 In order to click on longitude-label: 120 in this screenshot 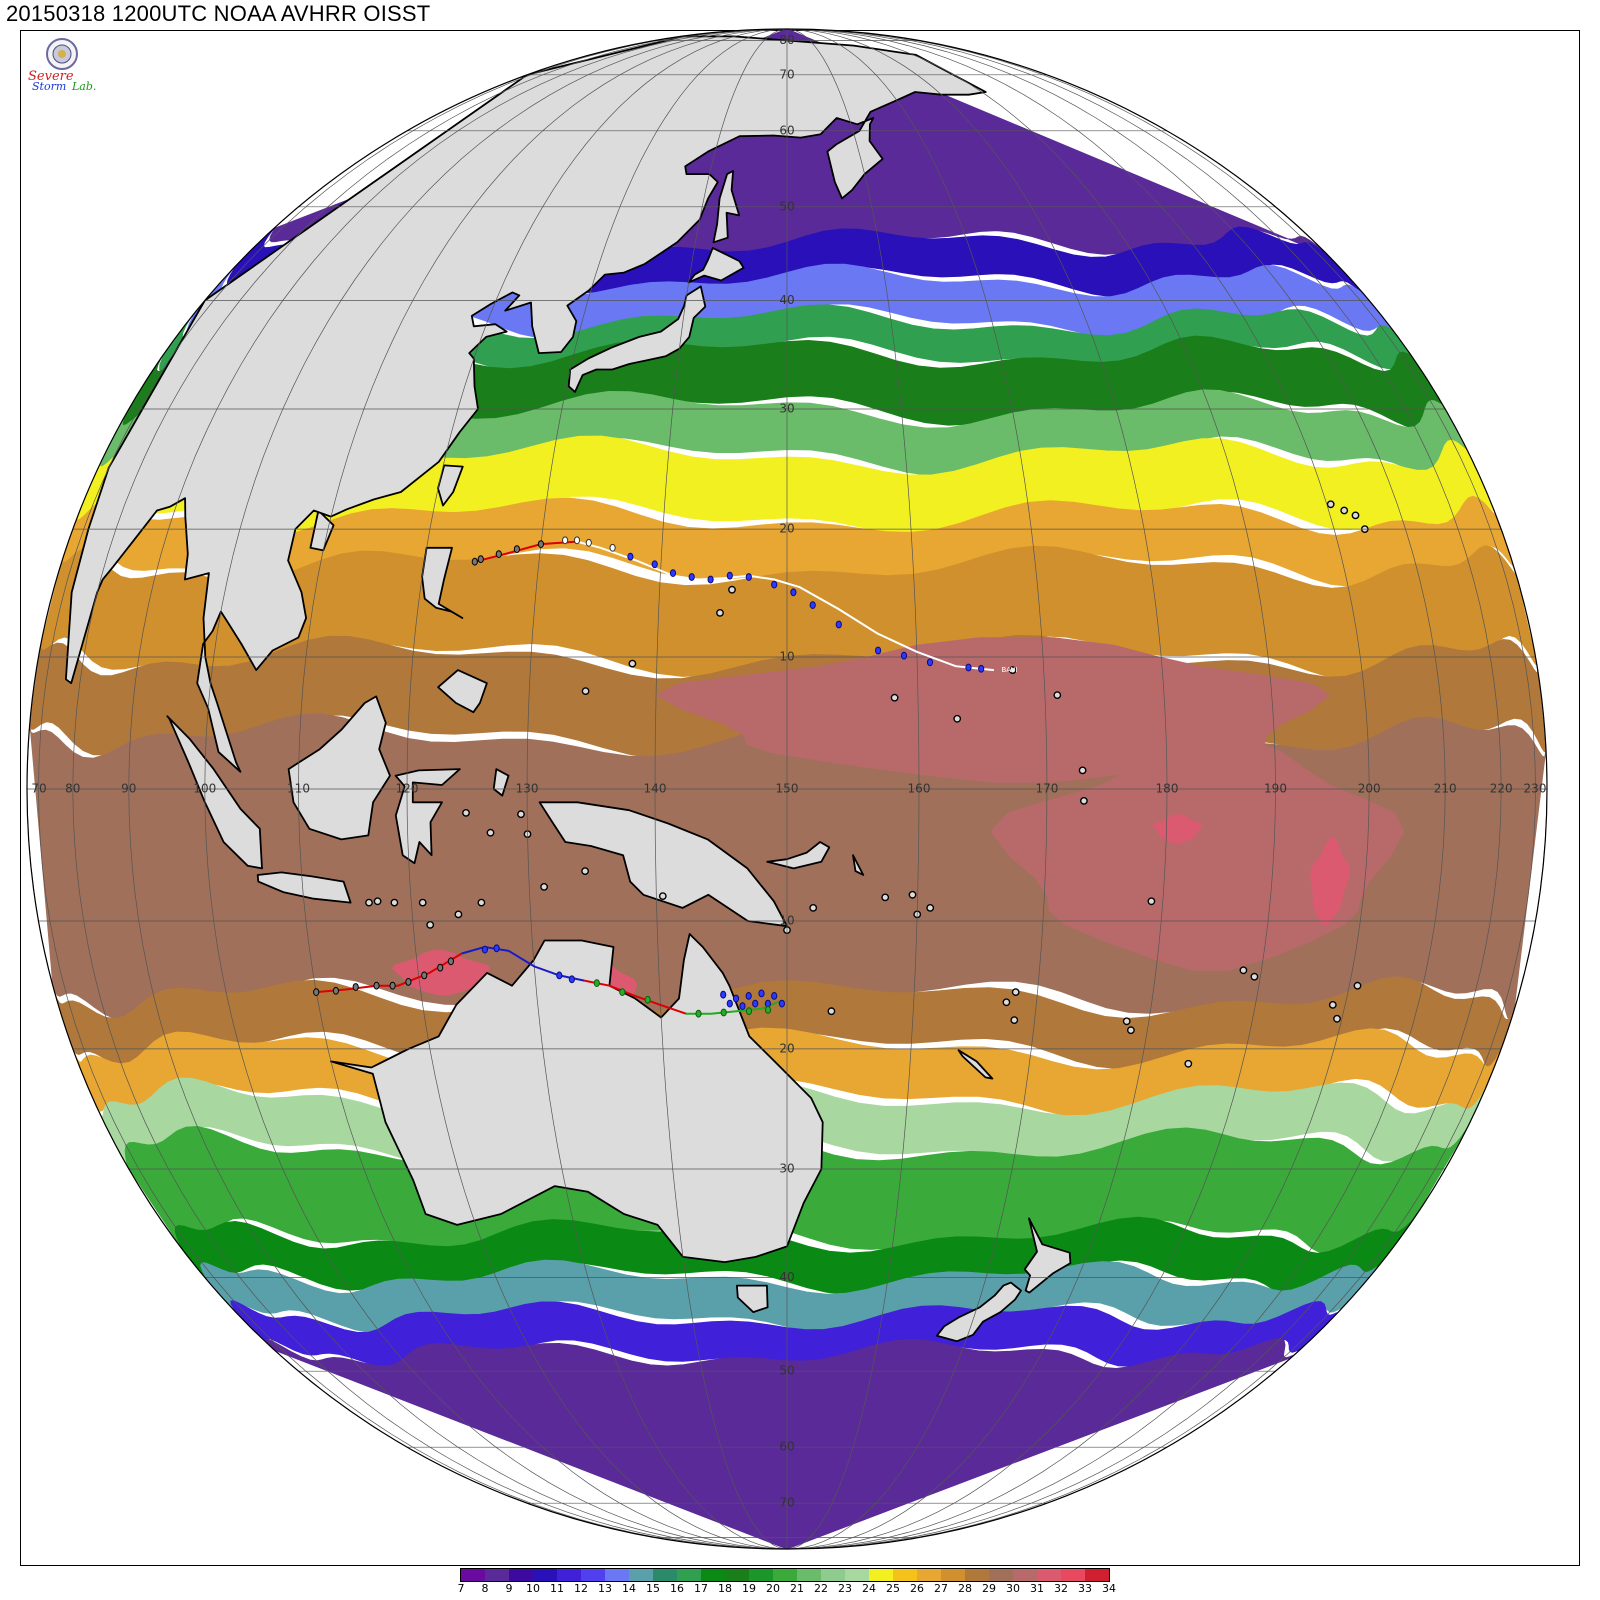, I will do `click(407, 789)`.